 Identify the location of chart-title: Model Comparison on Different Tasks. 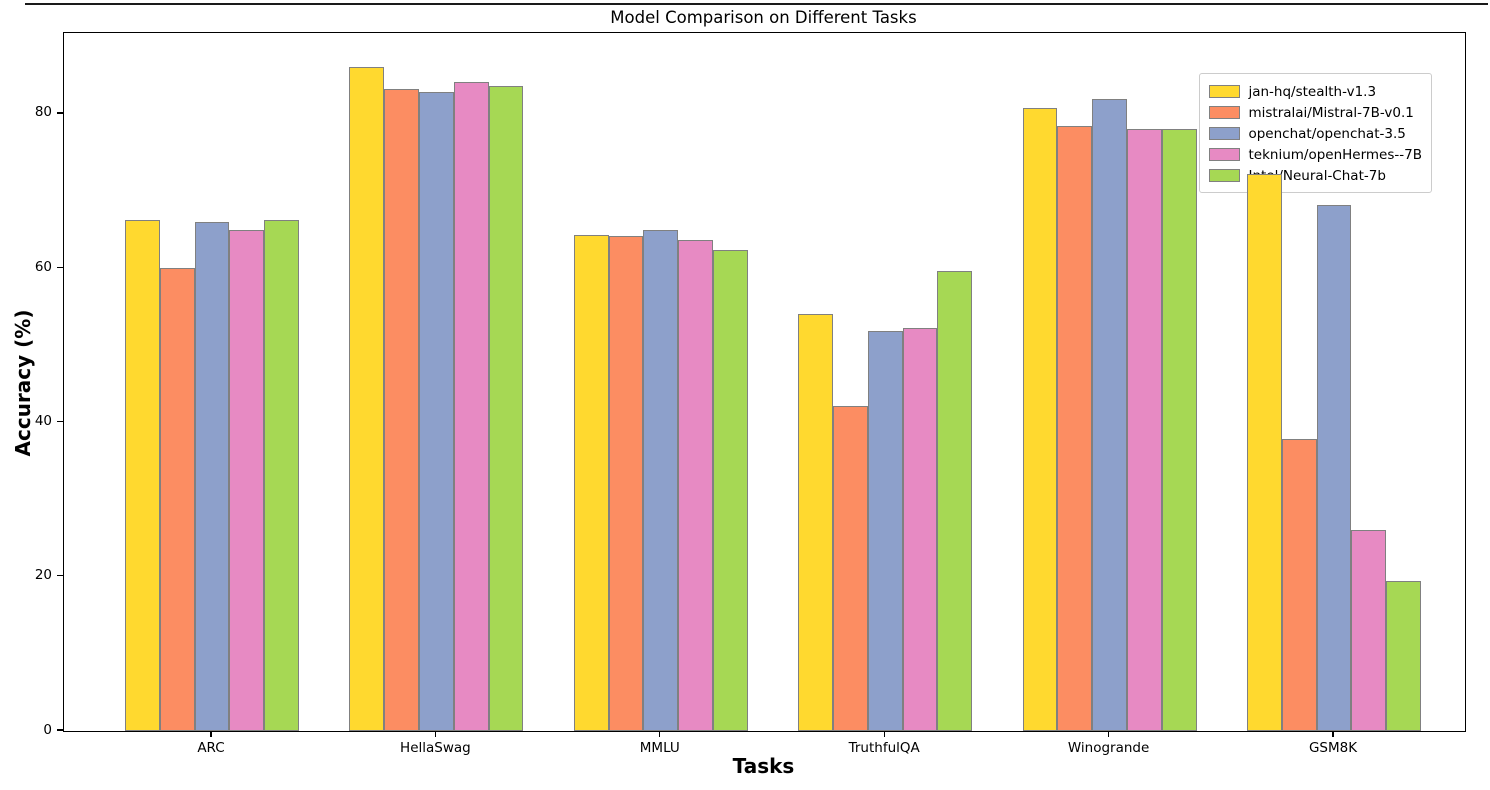
(763, 17).